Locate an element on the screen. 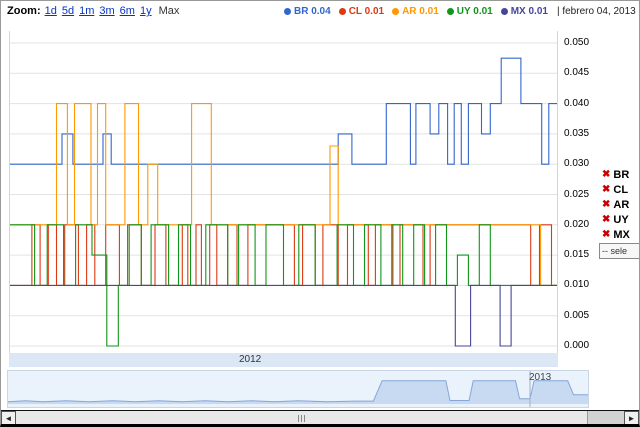  legend-item-CL: CL 0.01 is located at coordinates (361, 11).